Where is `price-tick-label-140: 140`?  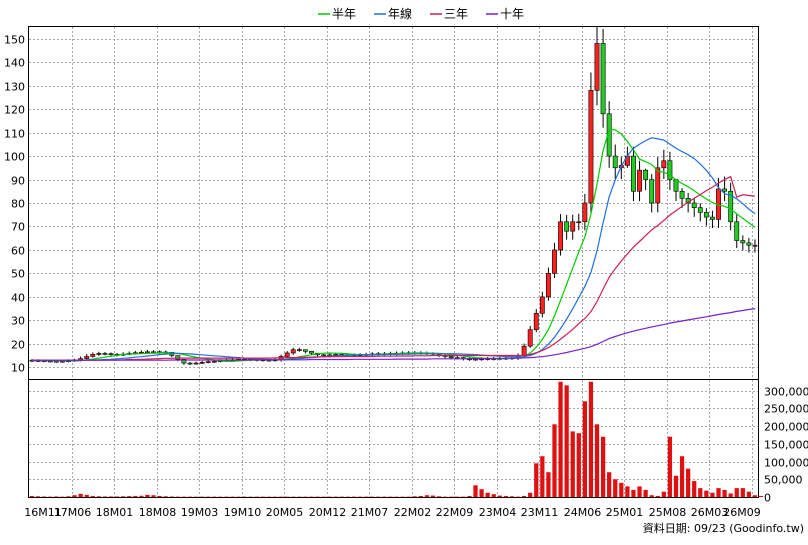
price-tick-label-140: 140 is located at coordinates (14, 63).